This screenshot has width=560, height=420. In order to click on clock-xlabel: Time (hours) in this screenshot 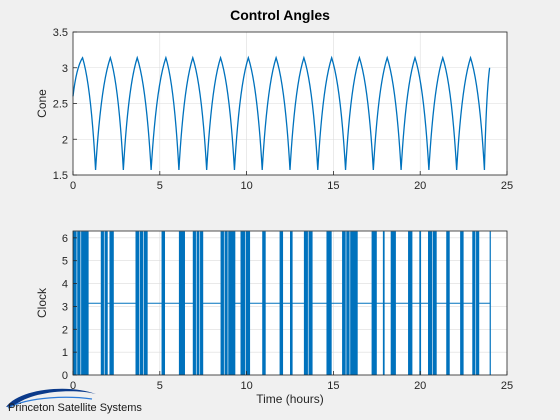, I will do `click(290, 399)`.